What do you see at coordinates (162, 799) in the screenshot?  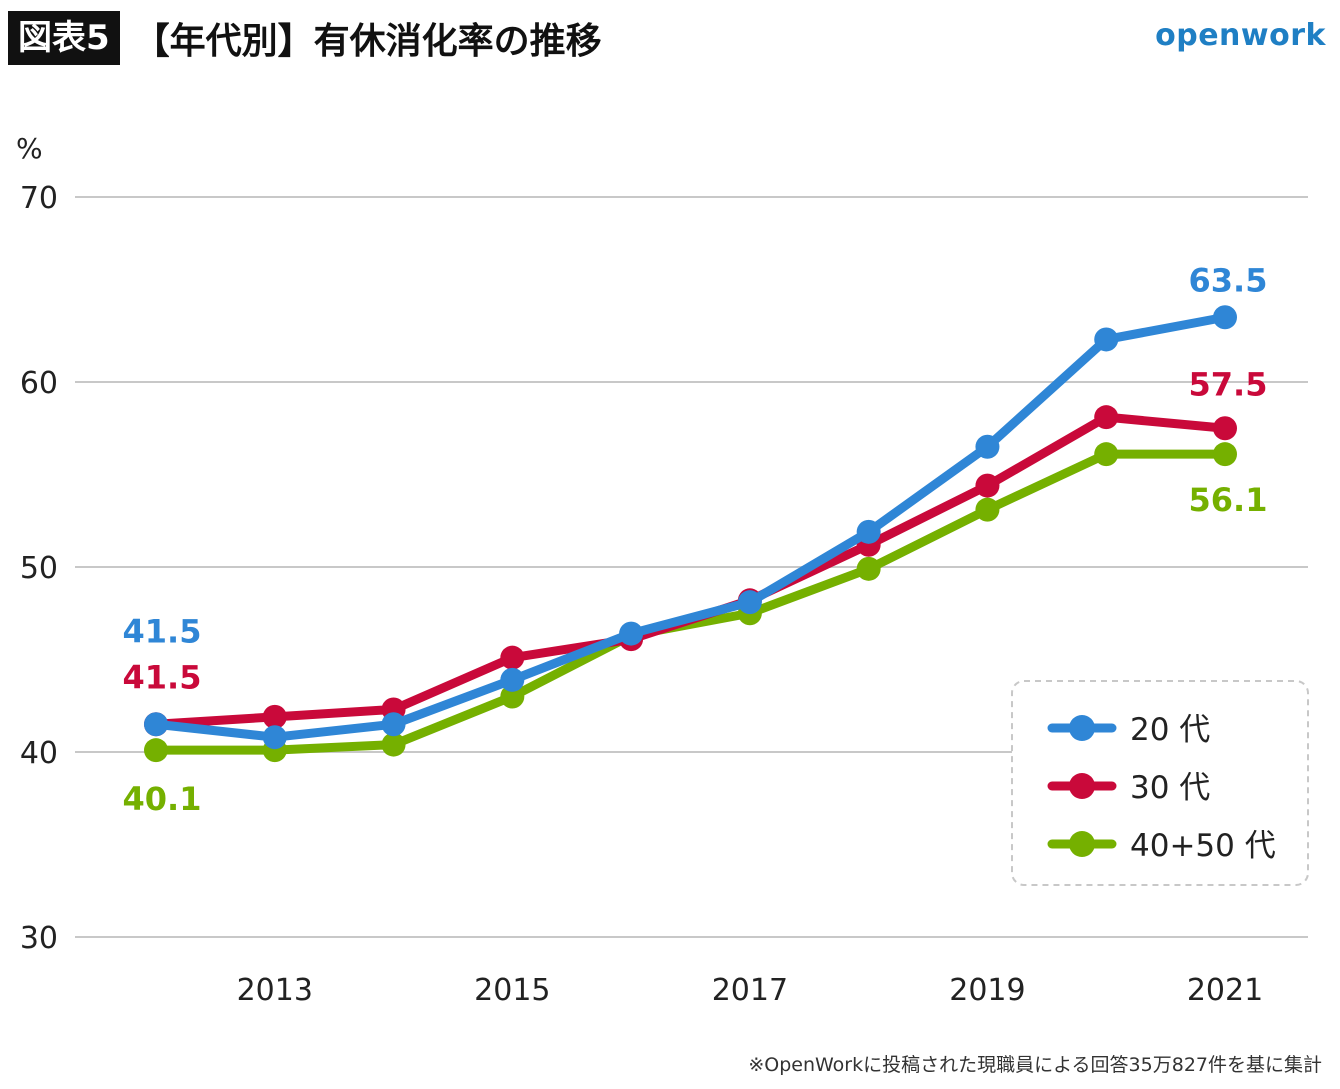 I see `data-label: 40.1` at bounding box center [162, 799].